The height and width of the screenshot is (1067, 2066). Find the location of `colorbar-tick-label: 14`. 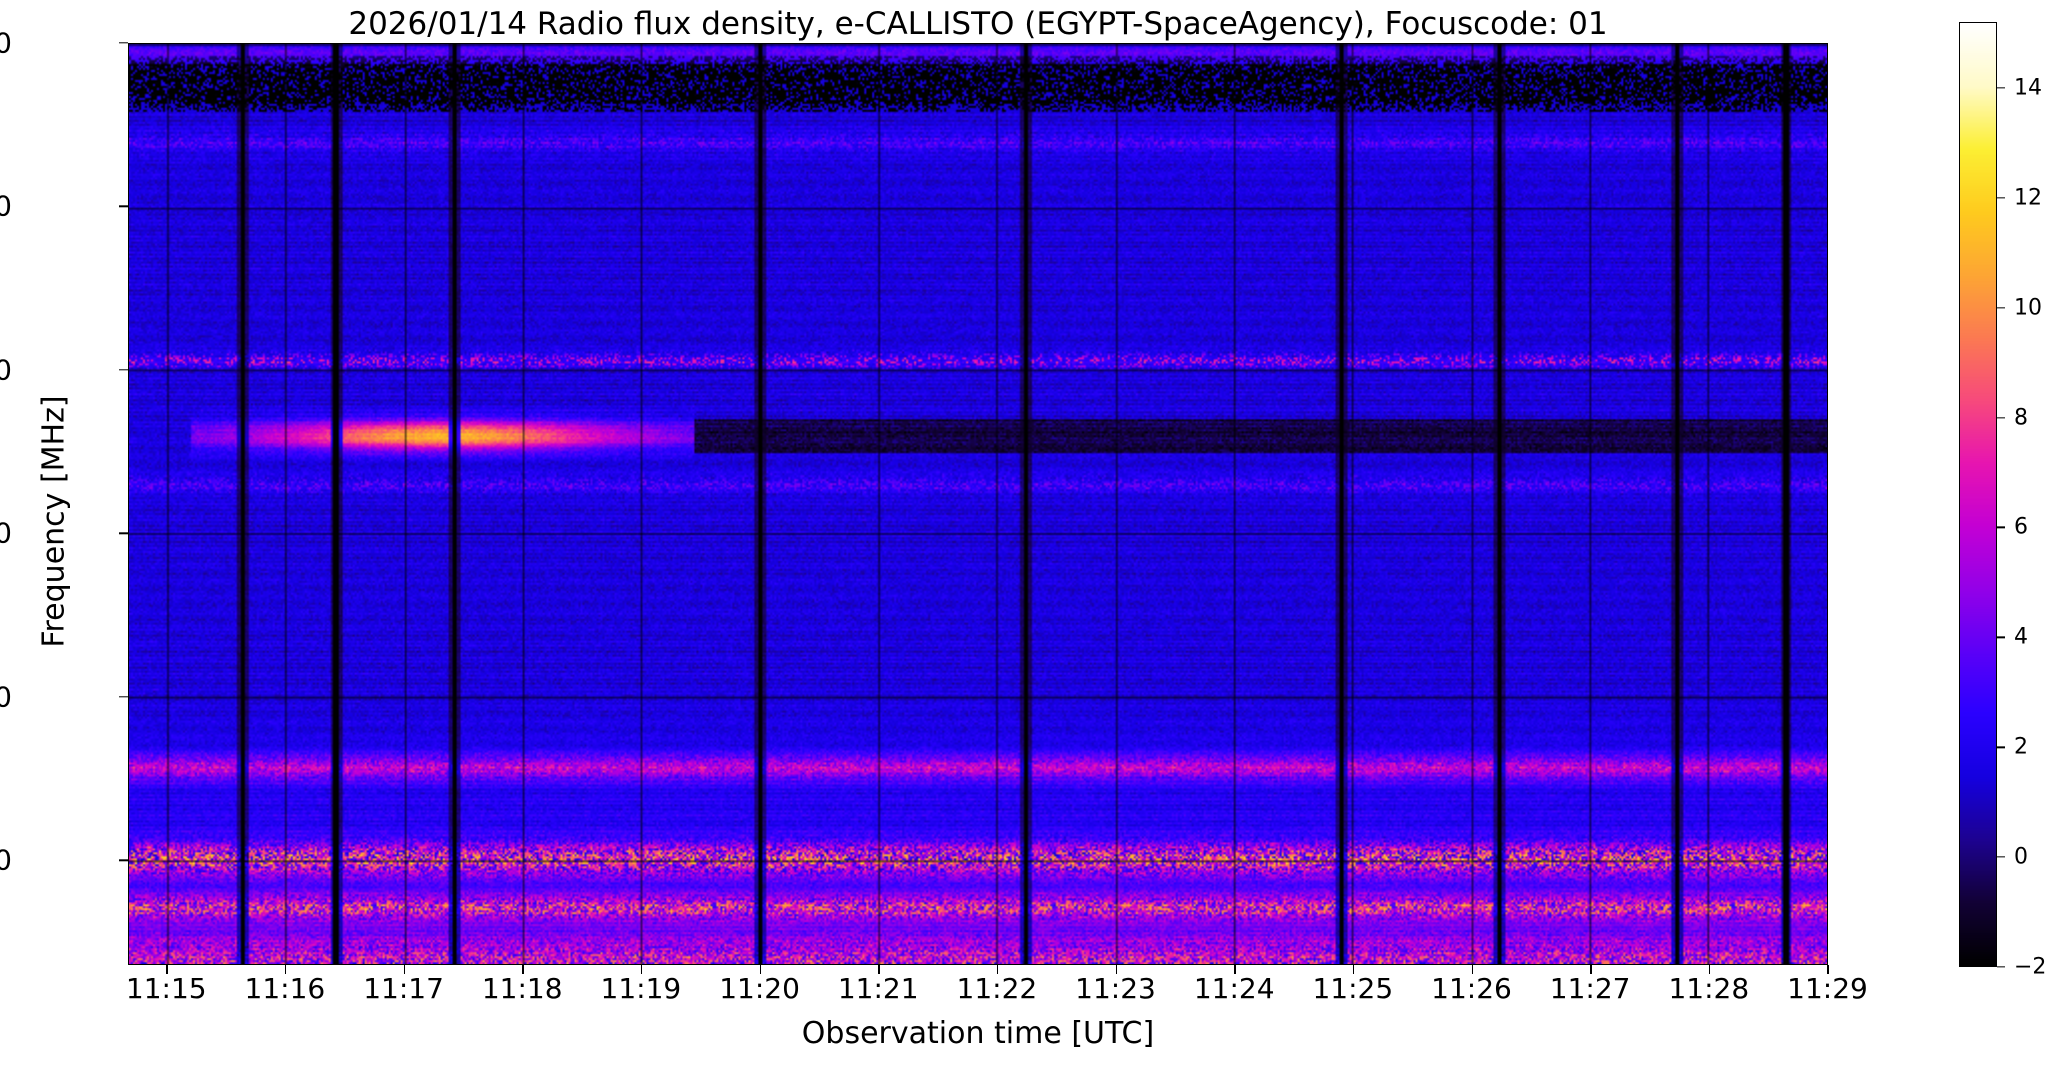

colorbar-tick-label: 14 is located at coordinates (2028, 88).